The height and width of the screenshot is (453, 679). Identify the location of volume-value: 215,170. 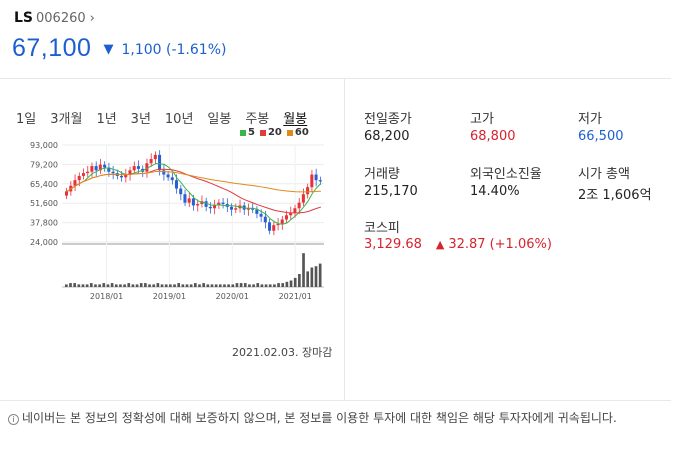
(391, 191).